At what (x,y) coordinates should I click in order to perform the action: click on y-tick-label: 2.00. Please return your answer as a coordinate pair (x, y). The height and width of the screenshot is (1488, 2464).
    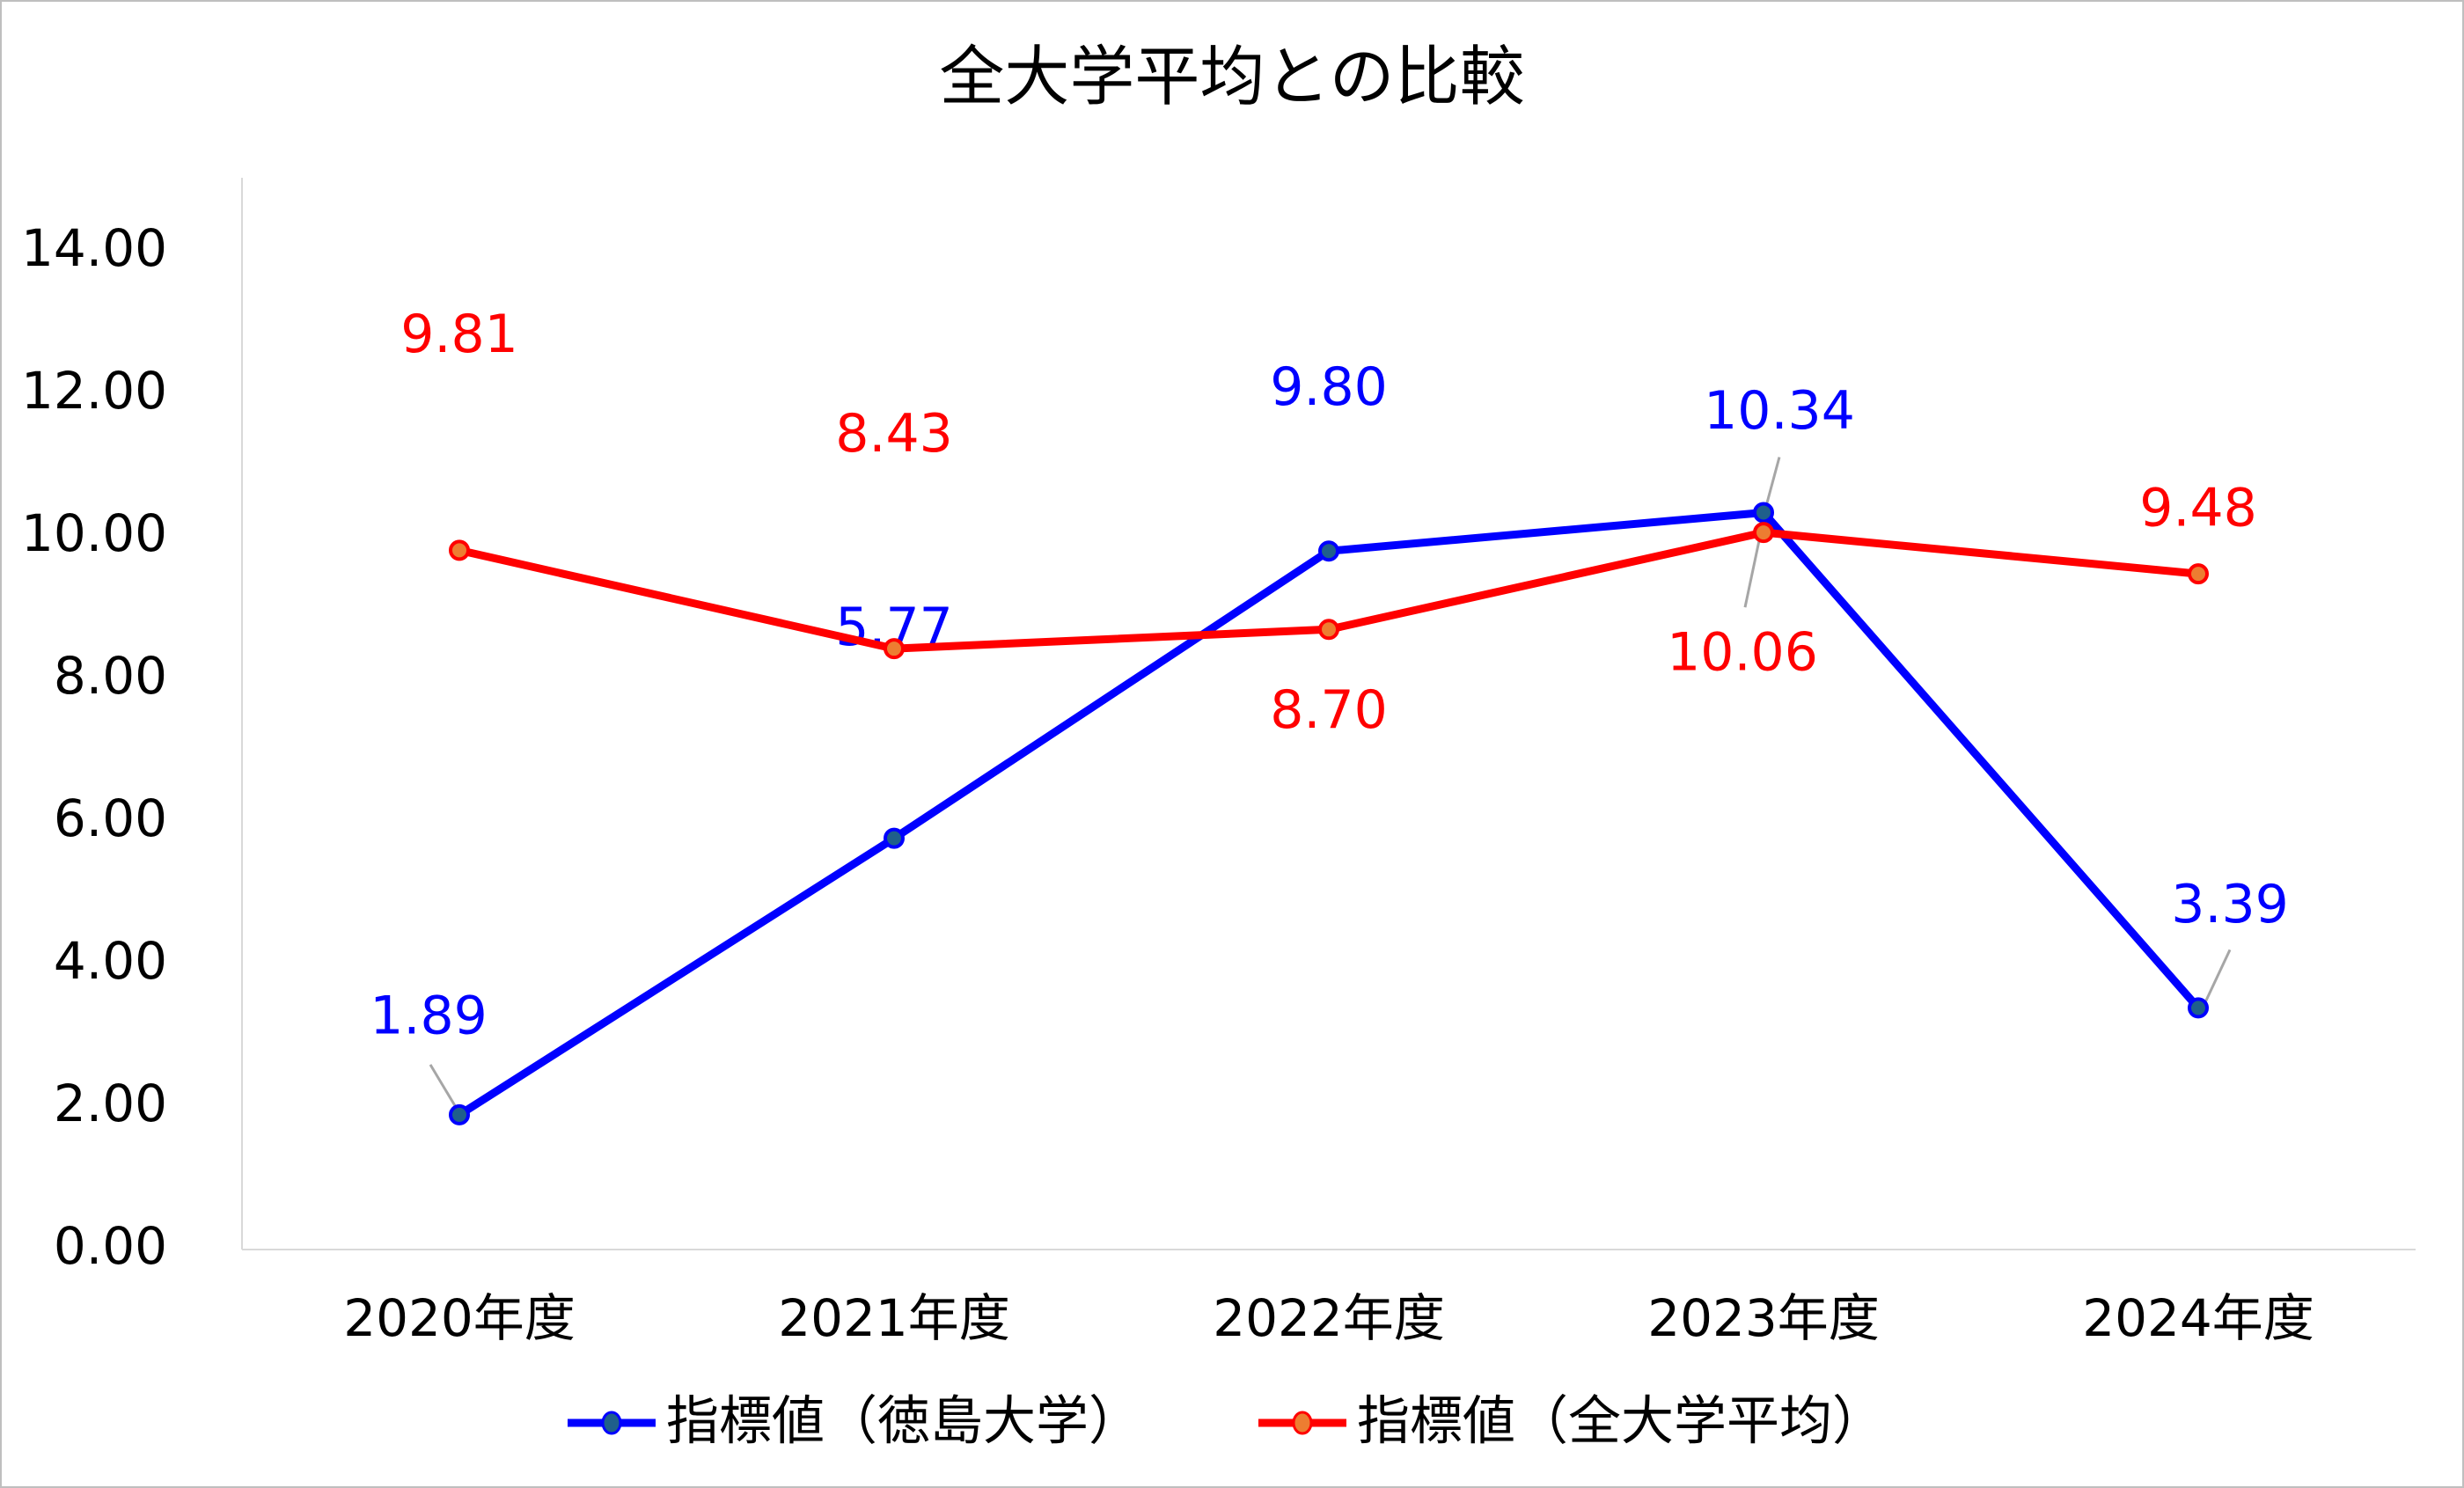
    Looking at the image, I should click on (111, 1103).